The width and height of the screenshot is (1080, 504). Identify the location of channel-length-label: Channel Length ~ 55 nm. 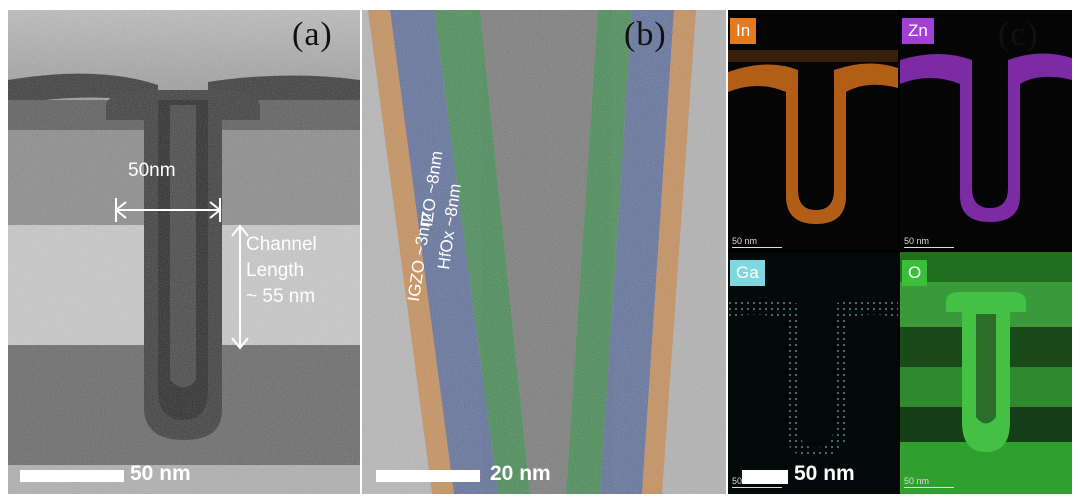
(281, 271).